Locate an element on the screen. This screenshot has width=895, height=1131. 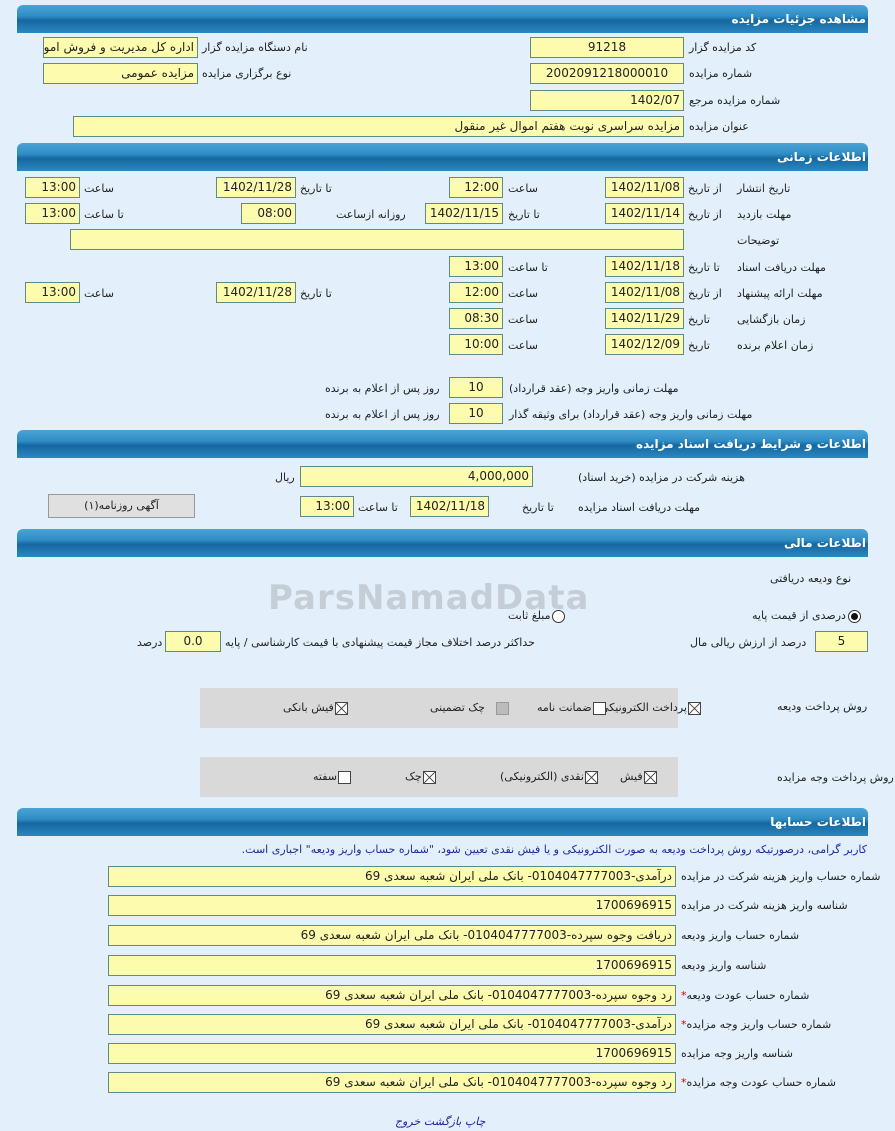
participation-fee-field: 4,000,000 is located at coordinates (416, 476).